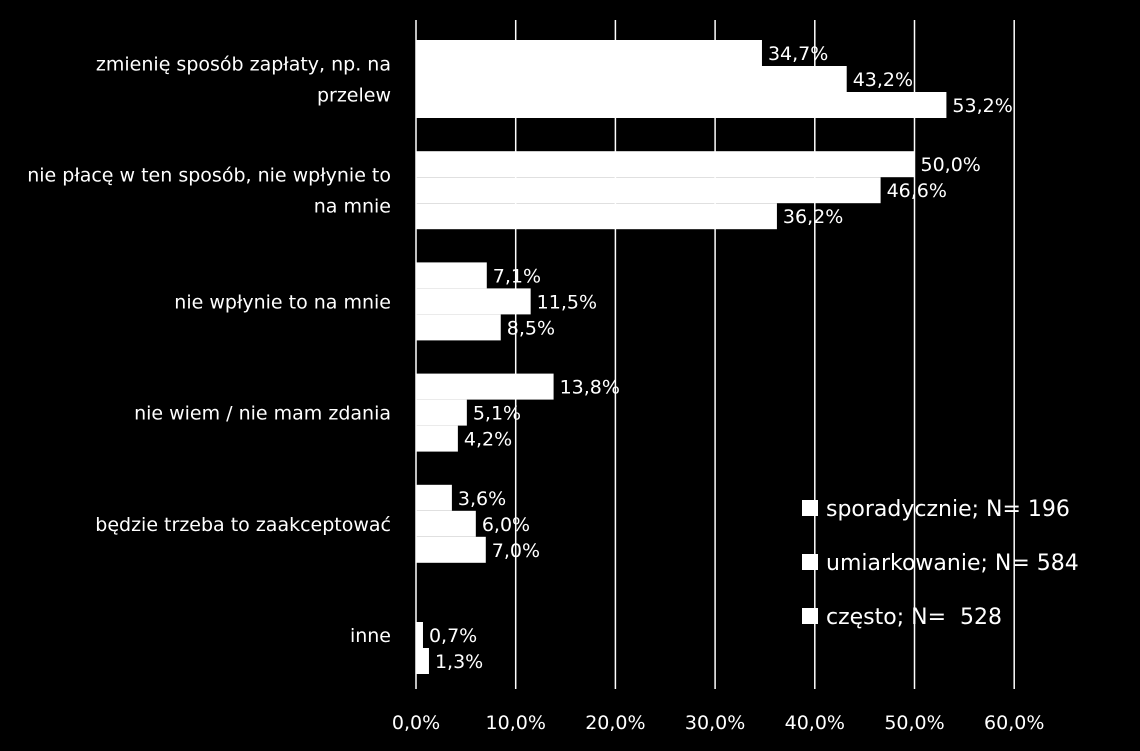 The width and height of the screenshot is (1140, 751). I want to click on x-tick-label: 0,0%, so click(416, 723).